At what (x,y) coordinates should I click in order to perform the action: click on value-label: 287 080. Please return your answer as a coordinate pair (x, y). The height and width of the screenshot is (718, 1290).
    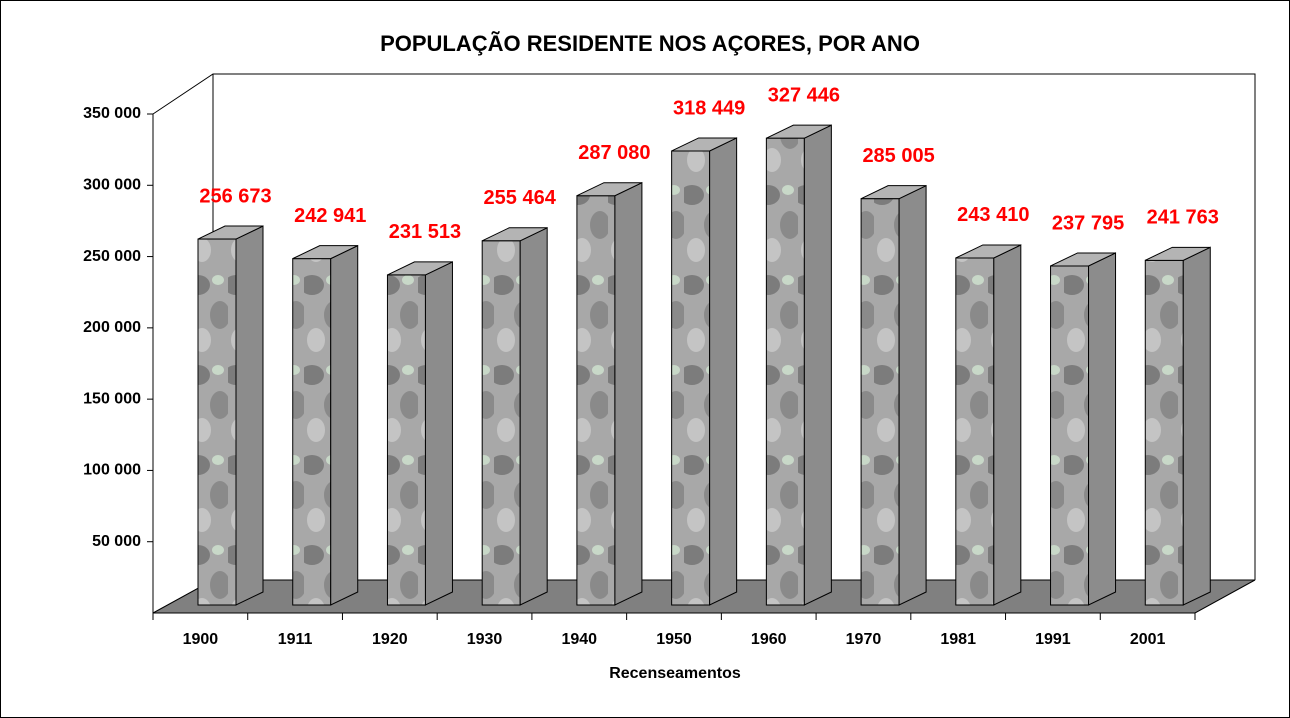
    Looking at the image, I should click on (614, 153).